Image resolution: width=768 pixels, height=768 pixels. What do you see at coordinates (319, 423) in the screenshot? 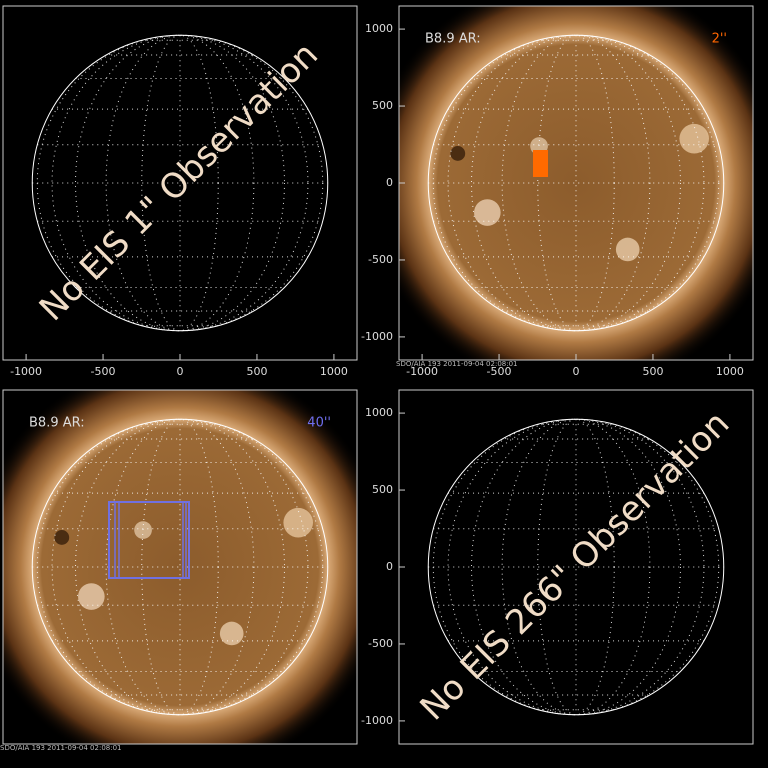
I see `slit-width: 40''` at bounding box center [319, 423].